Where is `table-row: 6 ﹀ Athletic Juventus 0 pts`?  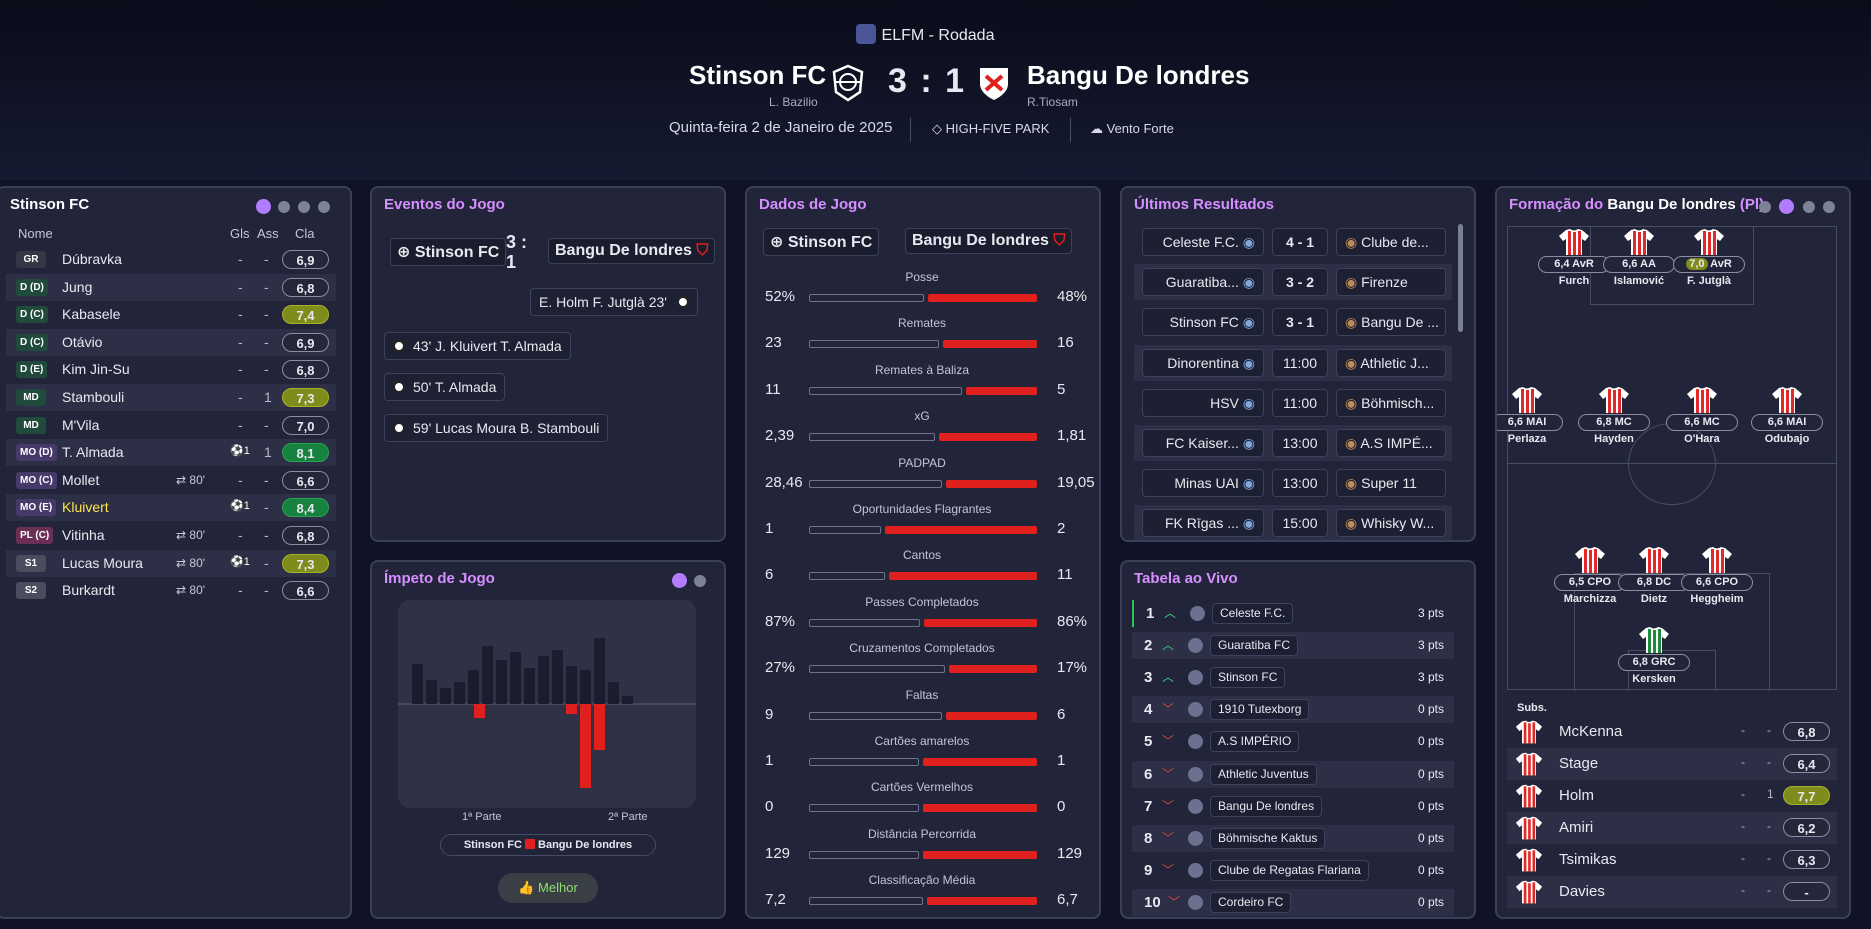 table-row: 6 ﹀ Athletic Juventus 0 pts is located at coordinates (1293, 774).